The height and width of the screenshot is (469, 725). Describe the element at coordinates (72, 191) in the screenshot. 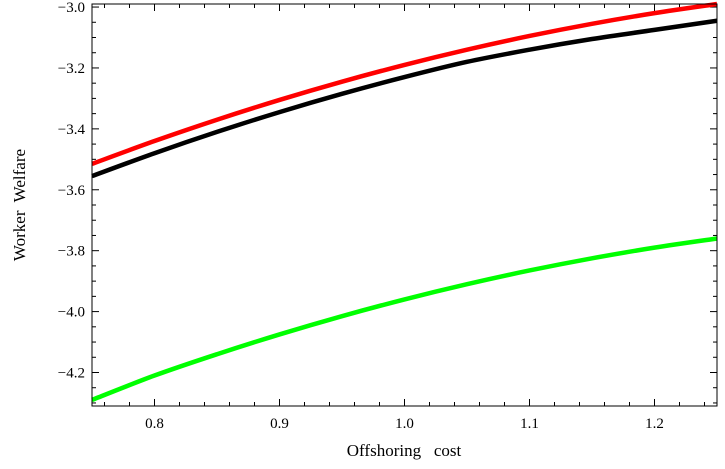

I see `y-tick-label: −3.6` at that location.